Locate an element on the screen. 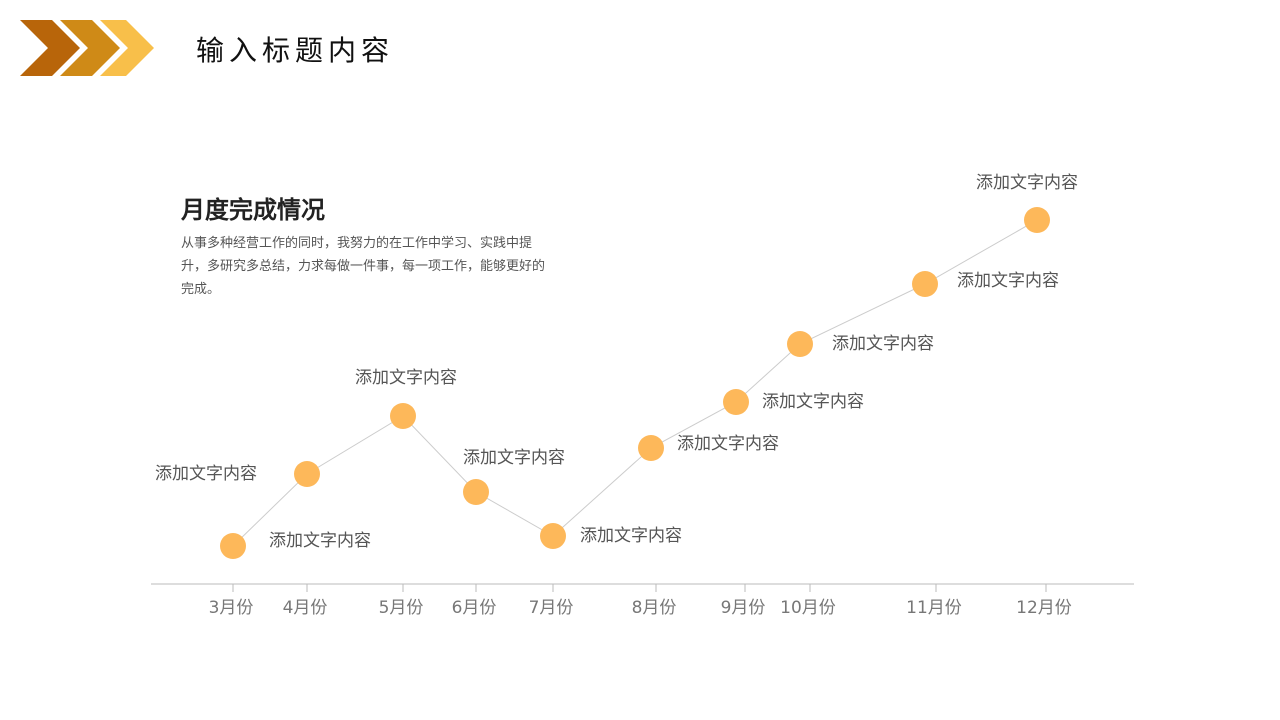 Image resolution: width=1280 pixels, height=720 pixels. x-tick-label: 10月份 is located at coordinates (808, 608).